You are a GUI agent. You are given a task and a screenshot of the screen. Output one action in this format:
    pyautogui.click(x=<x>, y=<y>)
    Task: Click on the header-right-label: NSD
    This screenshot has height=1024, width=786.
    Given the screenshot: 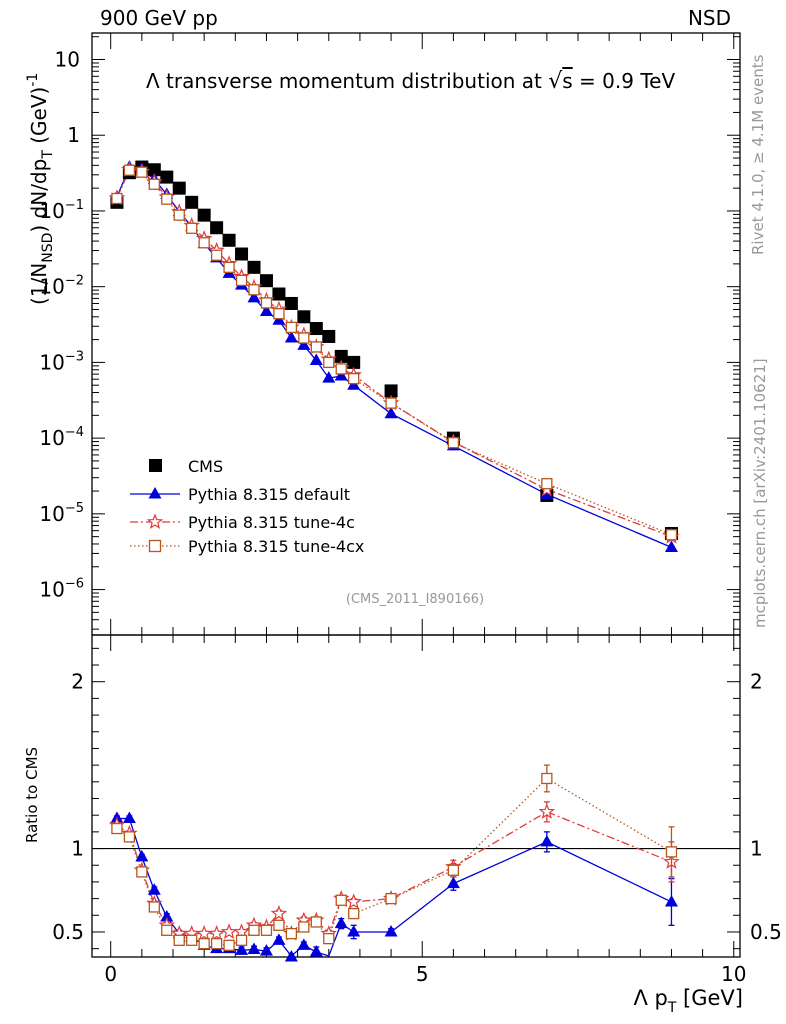 What is the action you would take?
    pyautogui.click(x=709, y=18)
    